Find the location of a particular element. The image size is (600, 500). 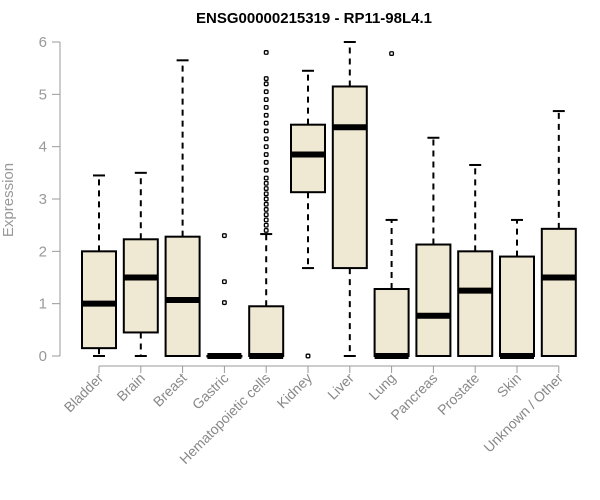

y-axis: 0 1 2 3 4 5 6 is located at coordinates (50, 199).